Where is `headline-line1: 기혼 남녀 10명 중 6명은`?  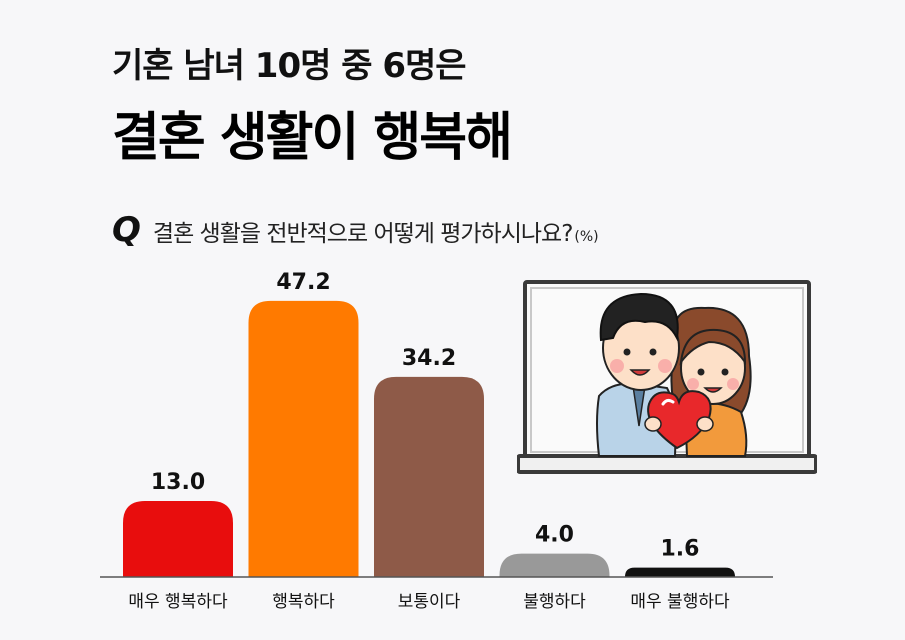 headline-line1: 기혼 남녀 10명 중 6명은 is located at coordinates (289, 66).